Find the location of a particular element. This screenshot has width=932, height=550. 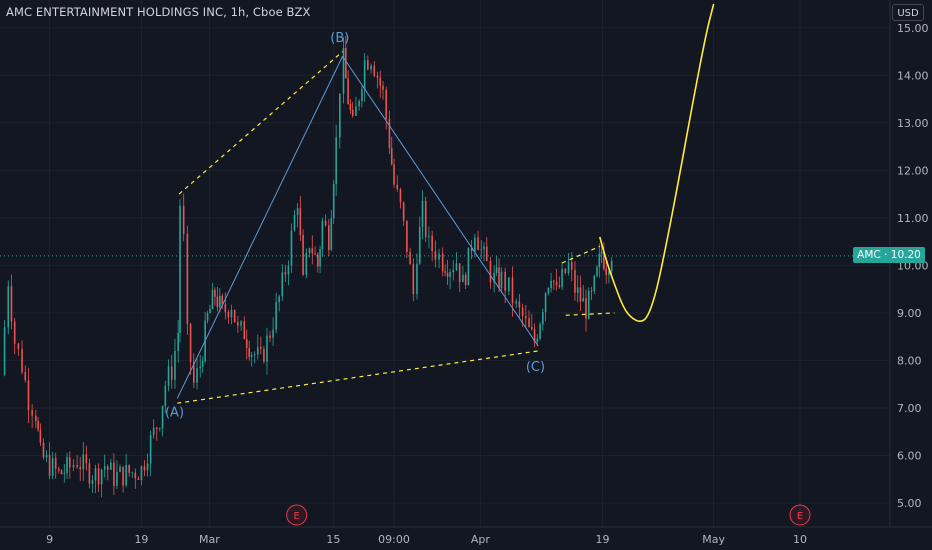

x-tick-label: Apr is located at coordinates (481, 539).